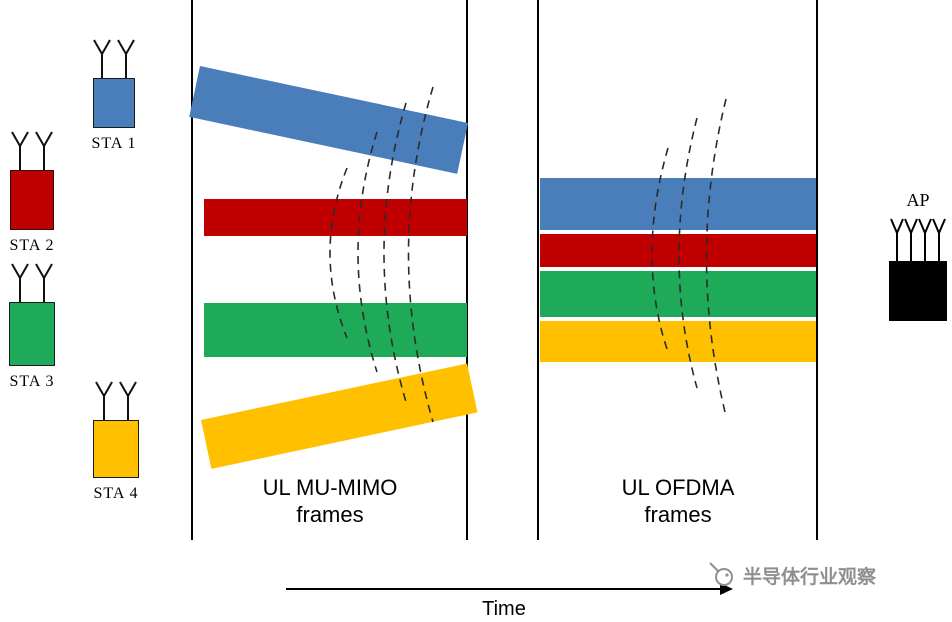 The height and width of the screenshot is (622, 952). Describe the element at coordinates (339, 416) in the screenshot. I see `mu-mimo-frame-sta4` at that location.